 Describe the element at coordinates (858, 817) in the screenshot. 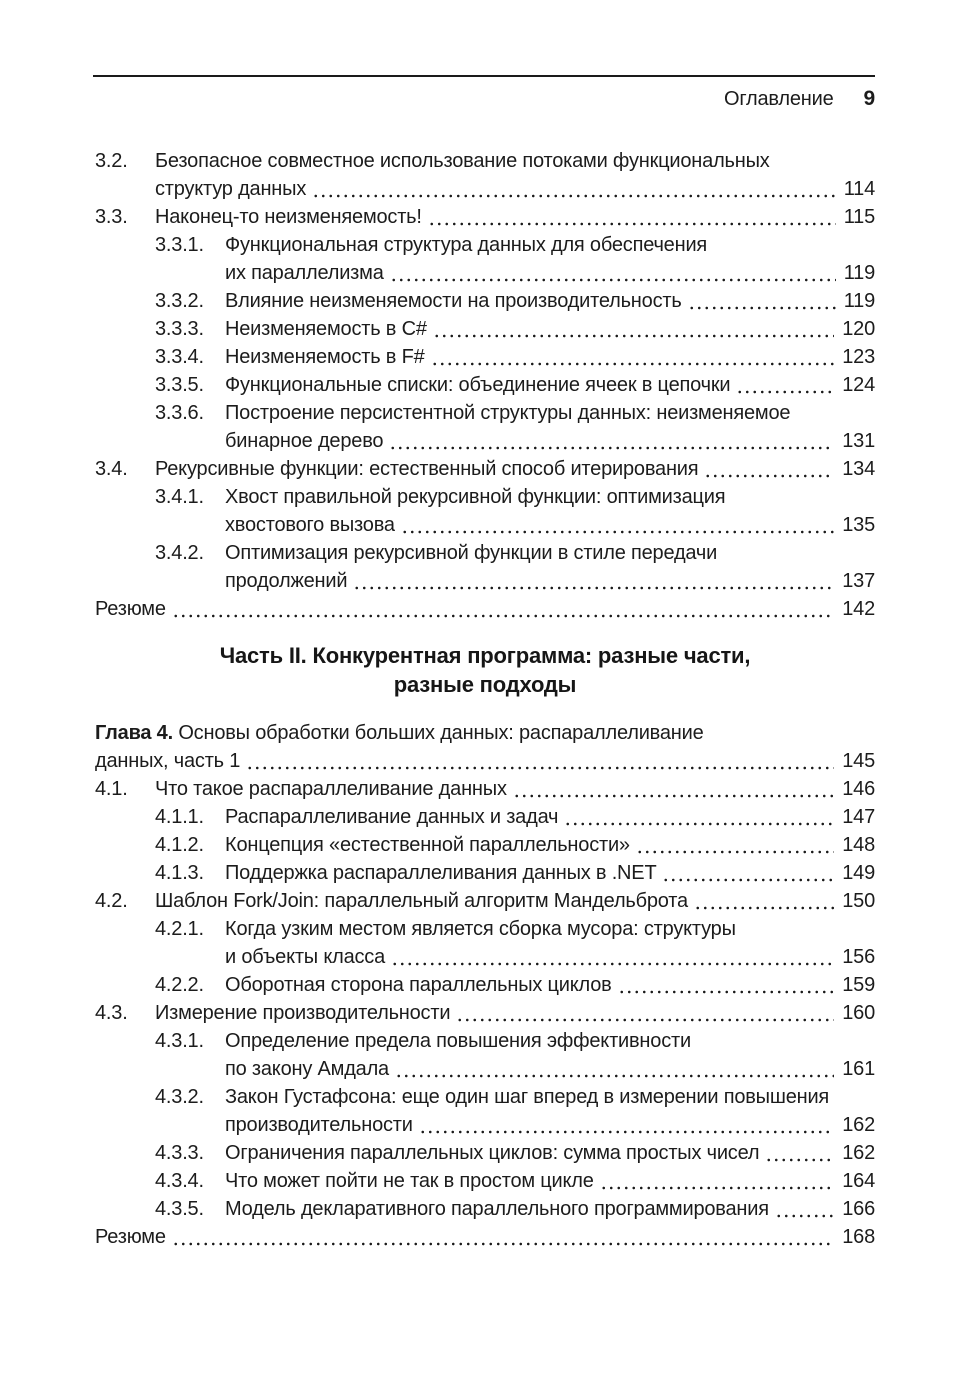

I see `entry-page-number: 147` at that location.